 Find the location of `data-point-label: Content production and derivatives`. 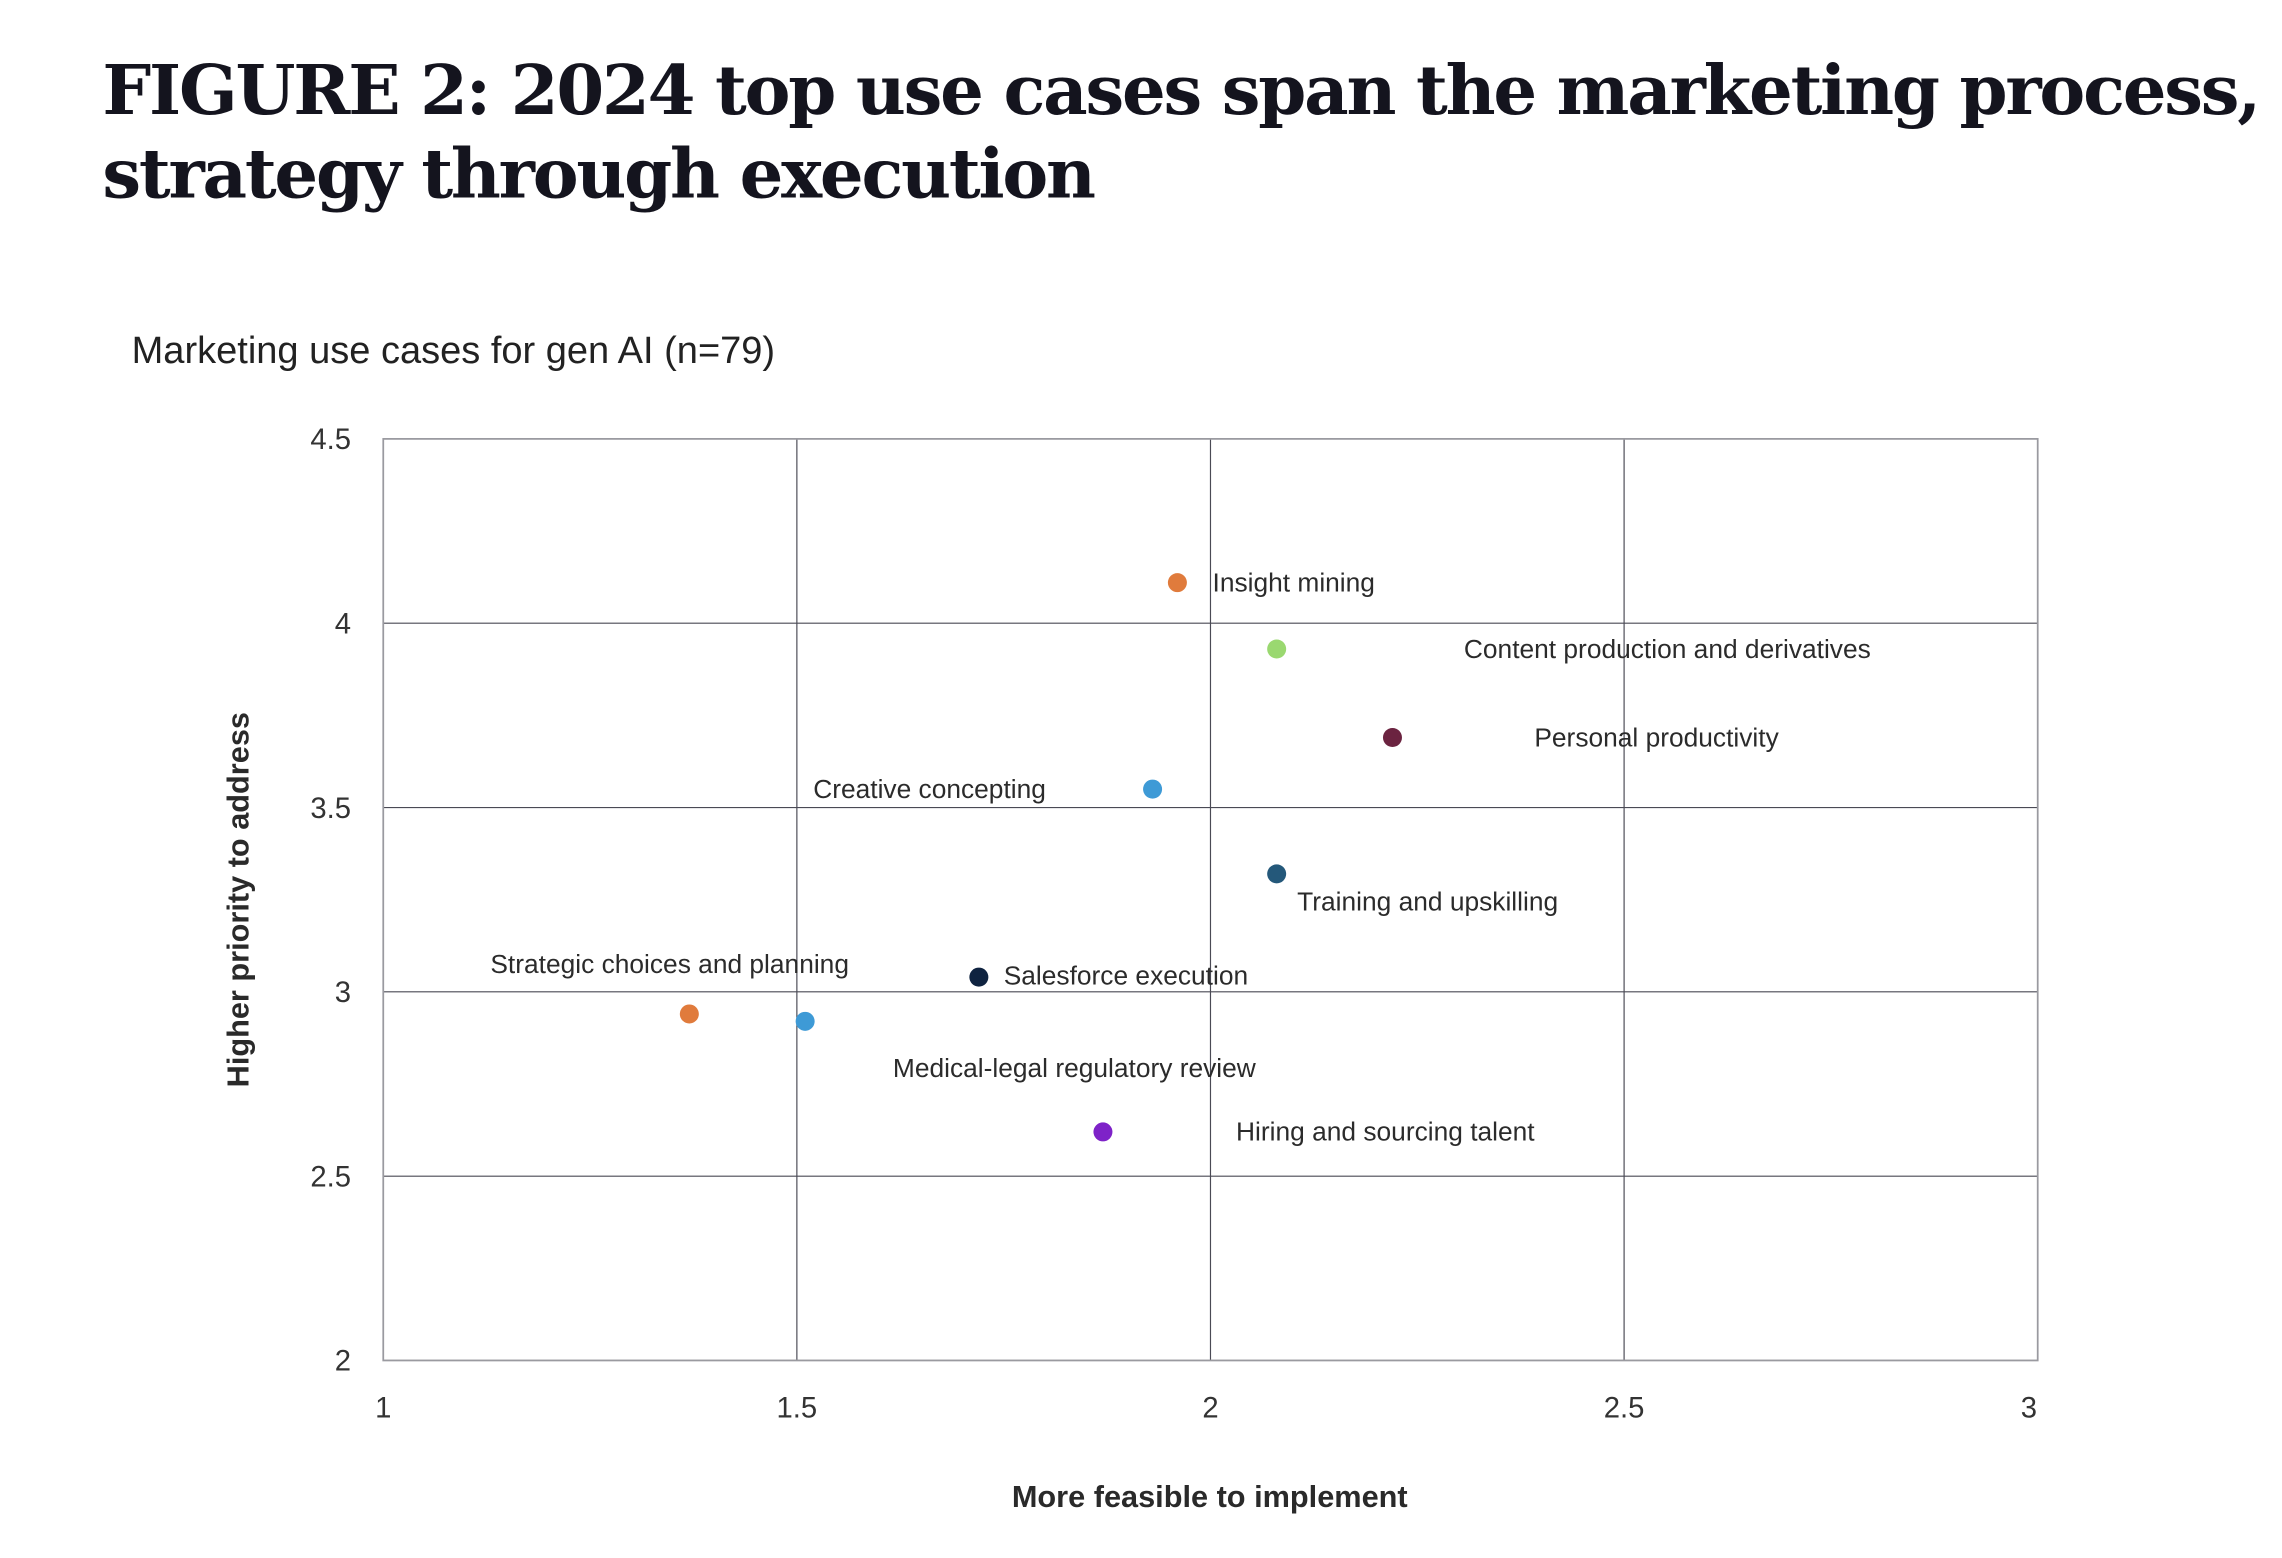

data-point-label: Content production and derivatives is located at coordinates (1667, 649).